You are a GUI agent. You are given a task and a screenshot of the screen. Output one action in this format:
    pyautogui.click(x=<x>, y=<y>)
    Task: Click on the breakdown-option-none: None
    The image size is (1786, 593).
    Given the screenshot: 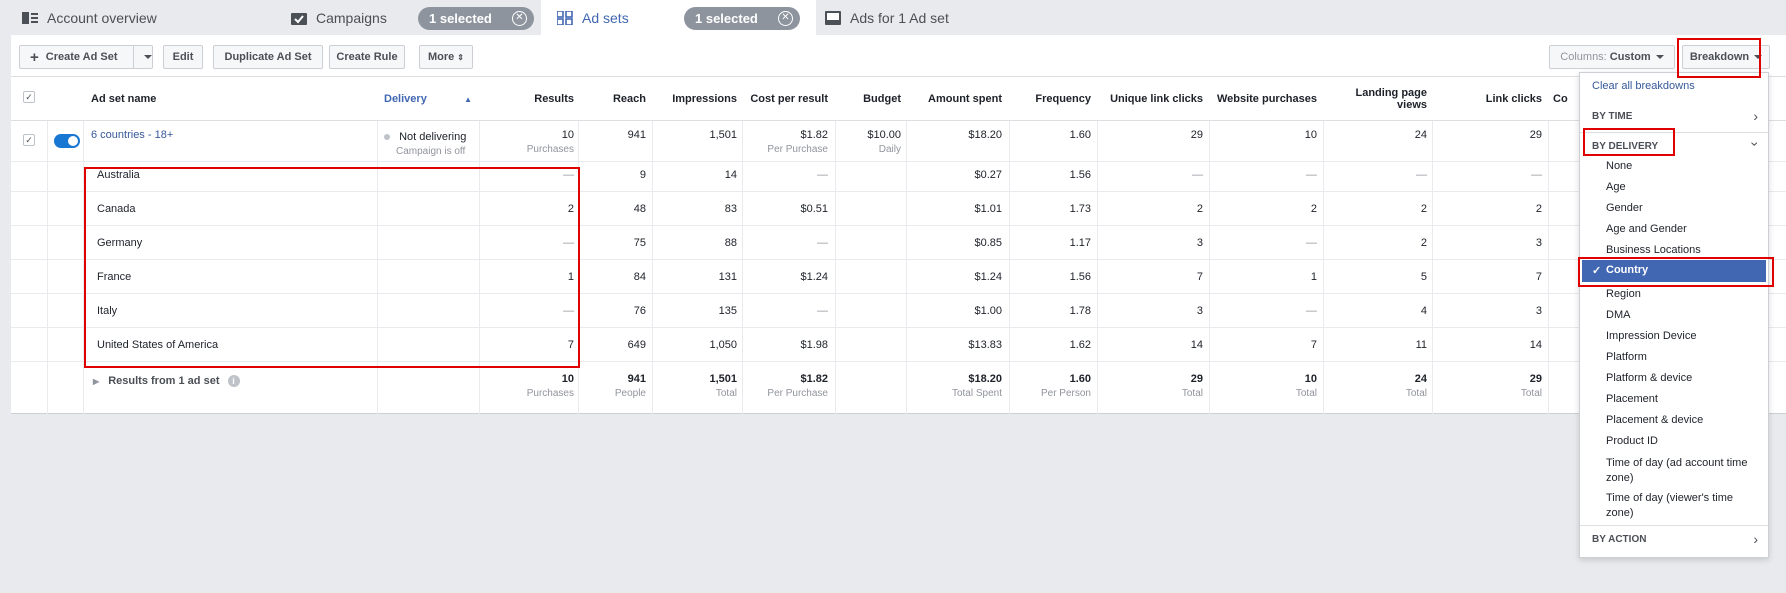 What is the action you would take?
    pyautogui.click(x=1619, y=166)
    